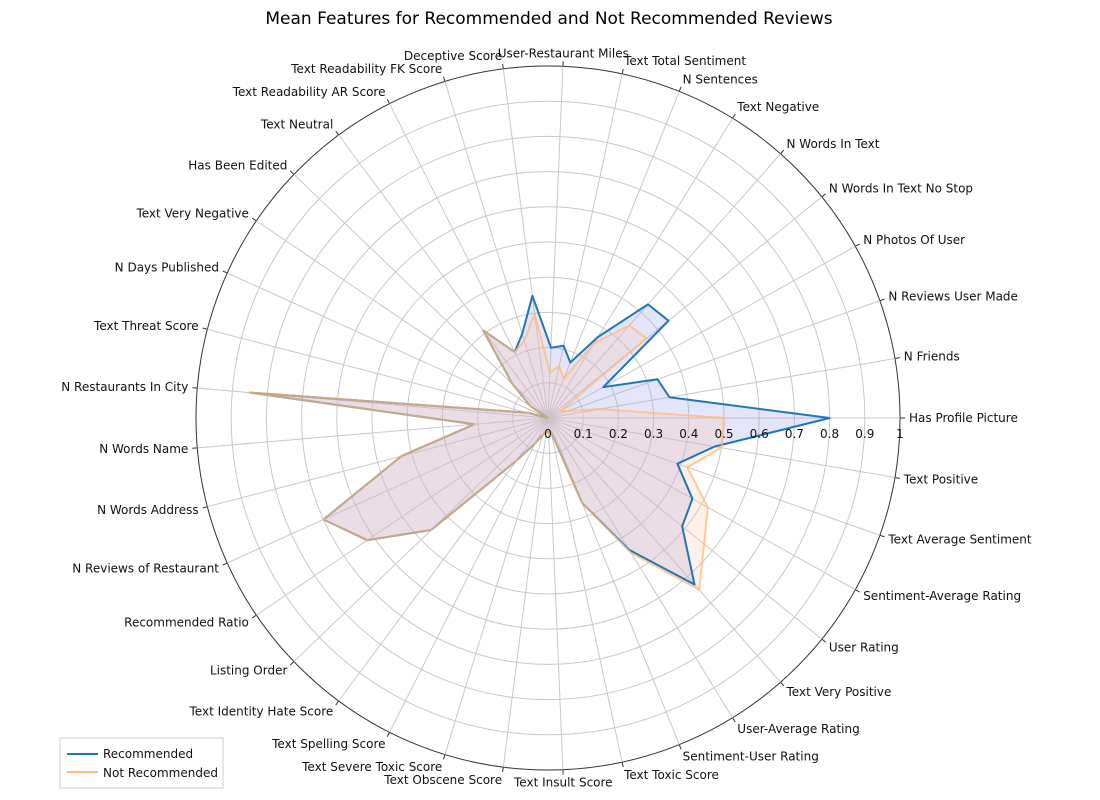 The width and height of the screenshot is (1100, 800). I want to click on radial-tick-label: 1, so click(900, 434).